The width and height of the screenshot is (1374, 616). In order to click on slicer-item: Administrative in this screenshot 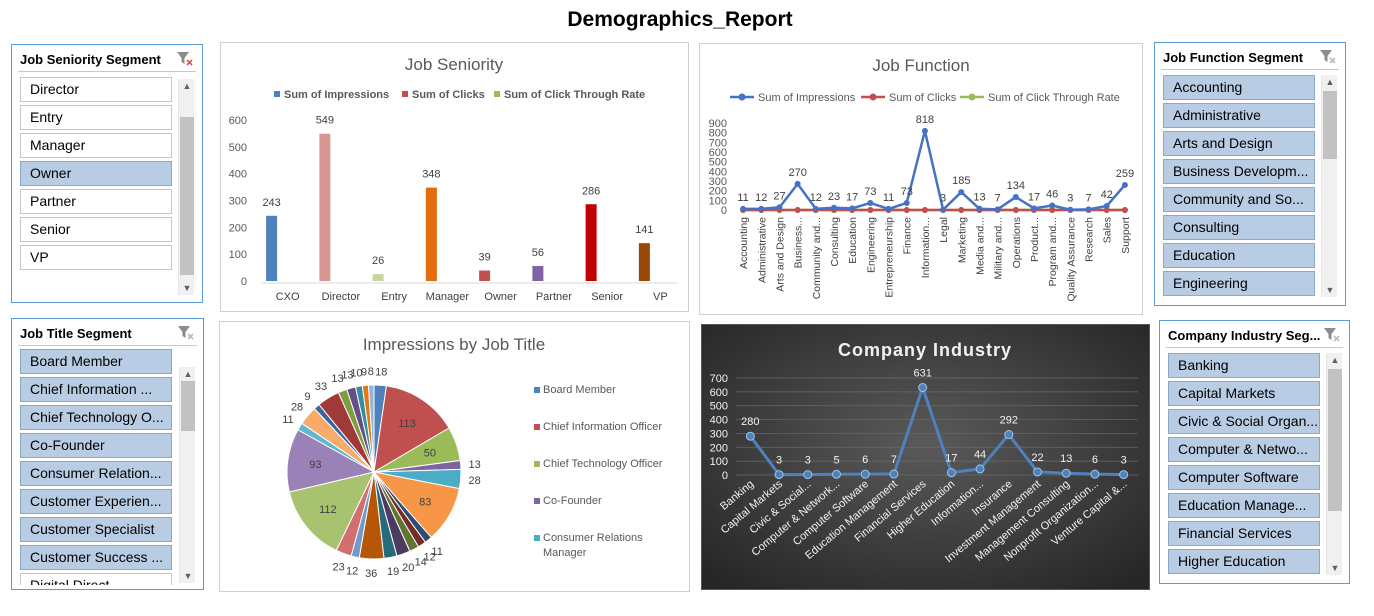, I will do `click(1239, 115)`.